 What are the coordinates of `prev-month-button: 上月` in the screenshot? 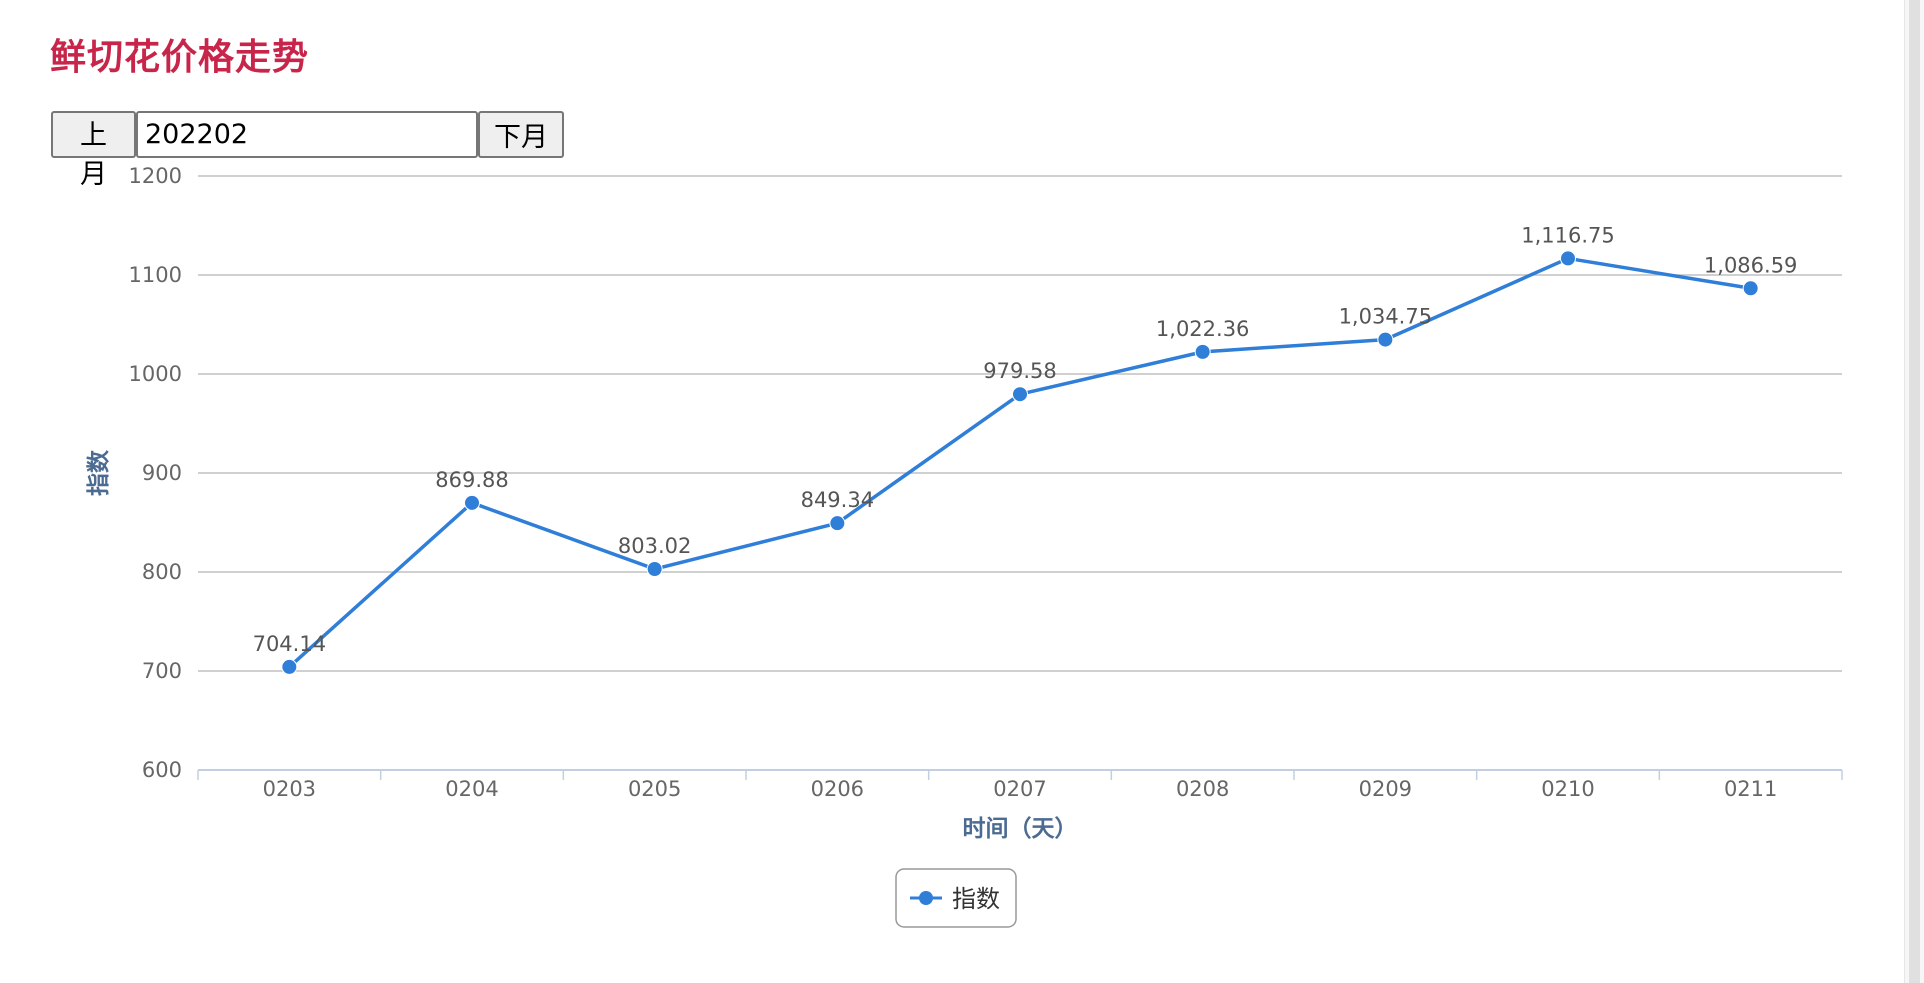 It's located at (93, 150).